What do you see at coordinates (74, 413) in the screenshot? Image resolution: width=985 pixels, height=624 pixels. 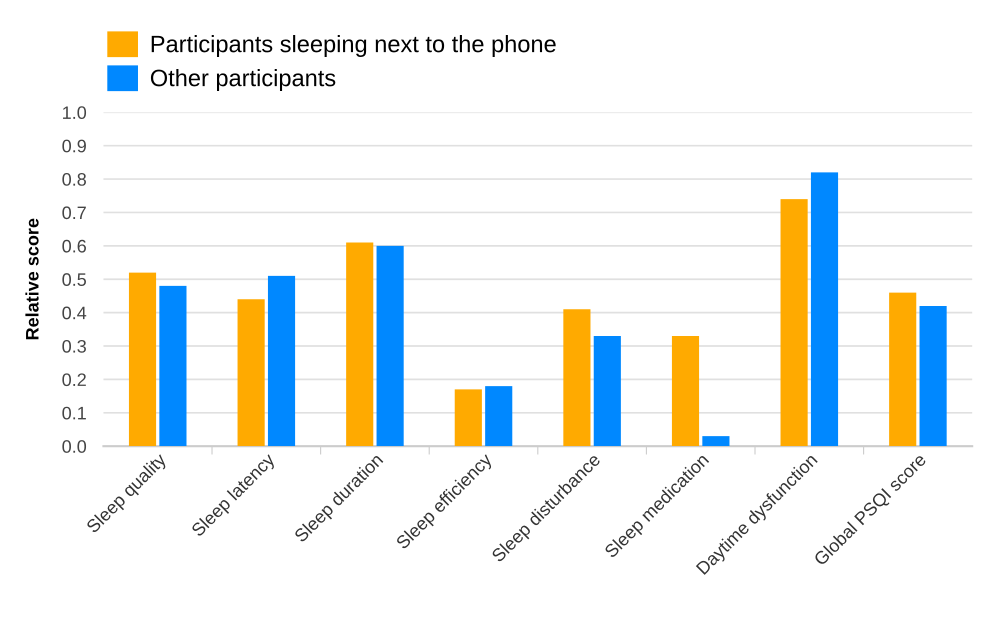 I see `y-tick-label: 0.1` at bounding box center [74, 413].